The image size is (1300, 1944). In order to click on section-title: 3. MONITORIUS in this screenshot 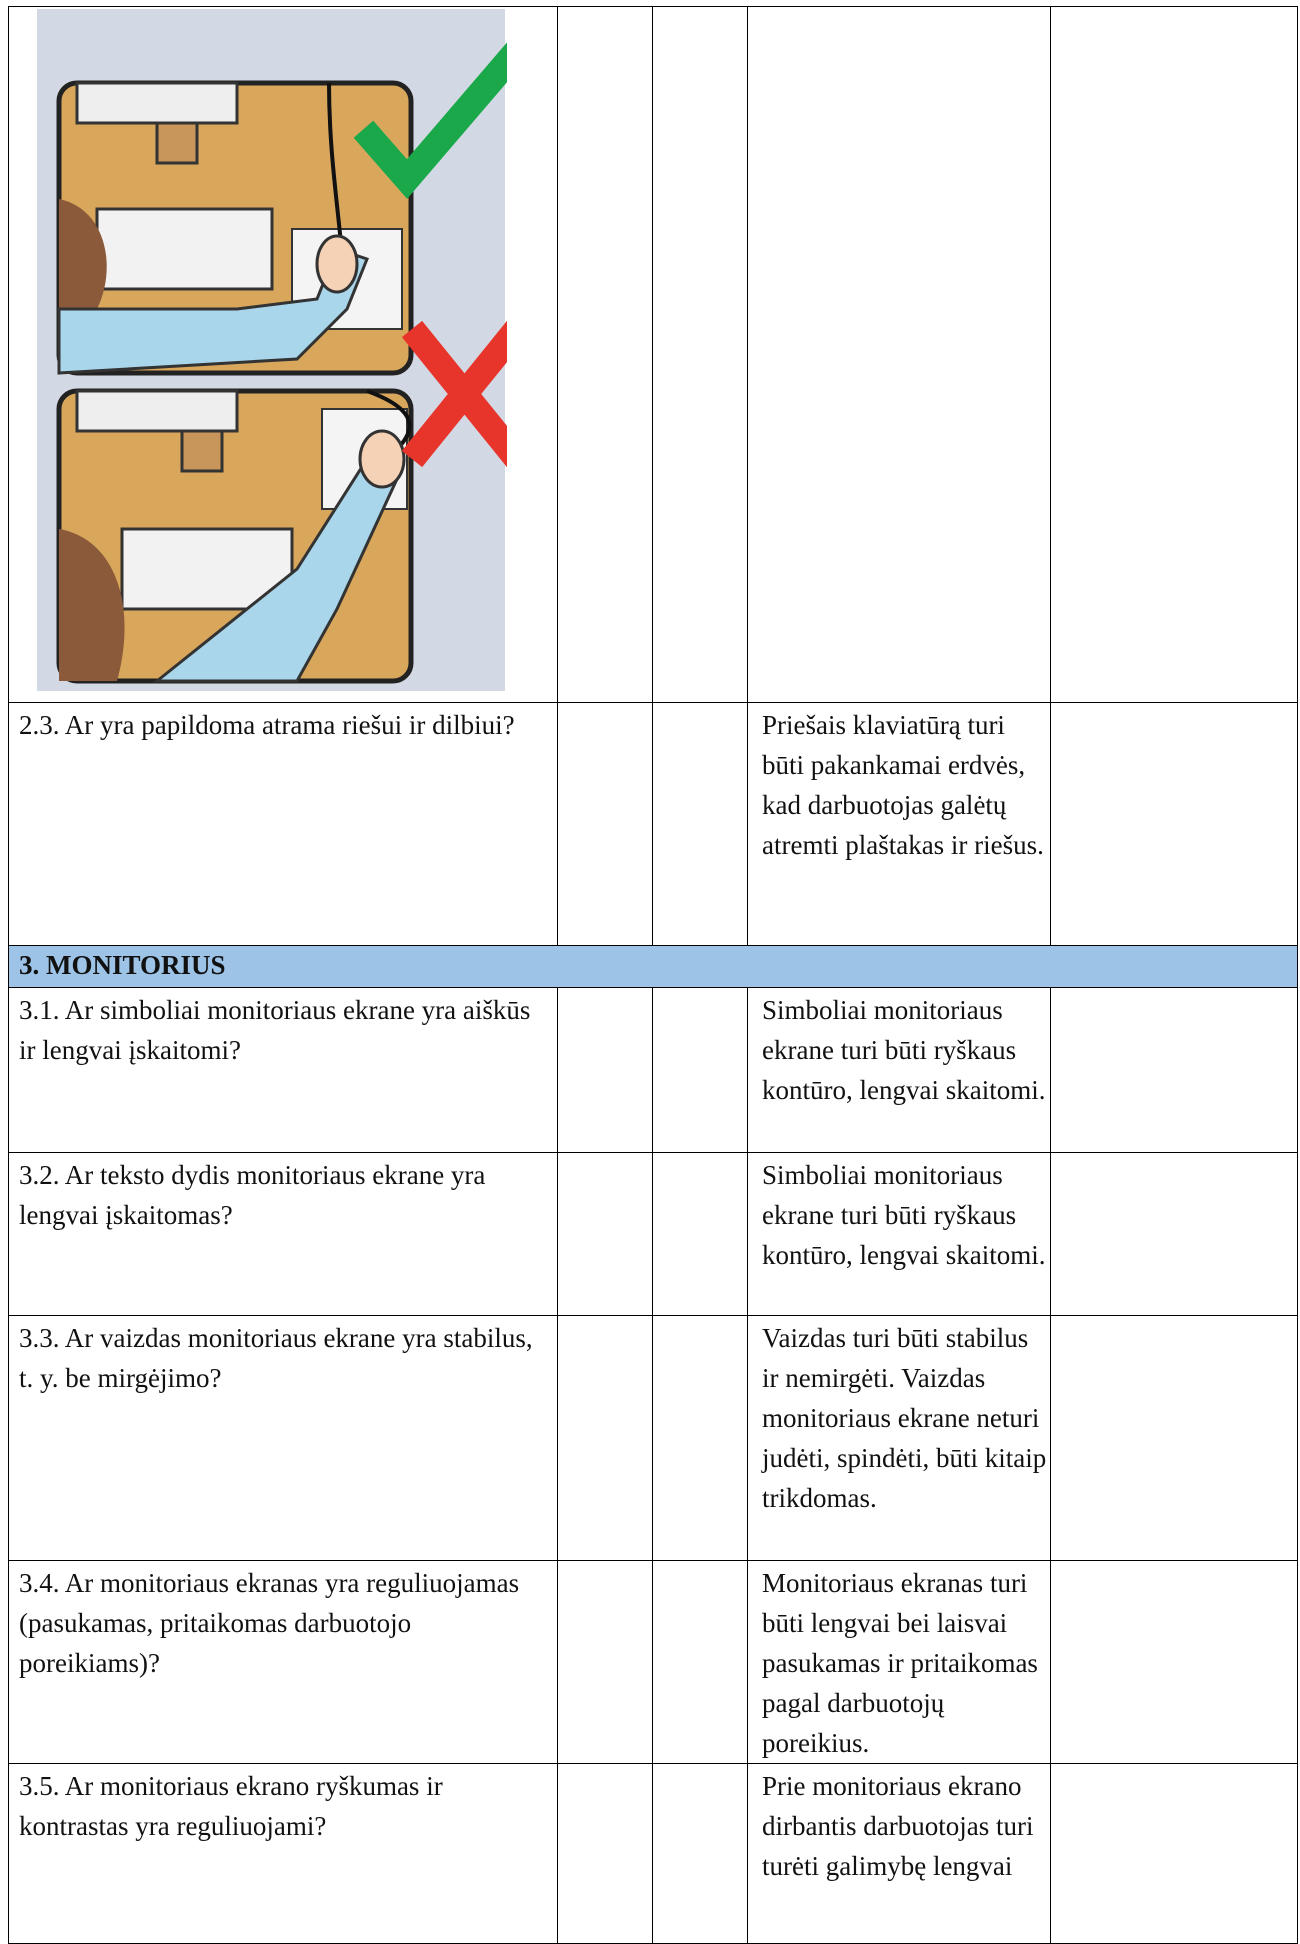, I will do `click(653, 966)`.